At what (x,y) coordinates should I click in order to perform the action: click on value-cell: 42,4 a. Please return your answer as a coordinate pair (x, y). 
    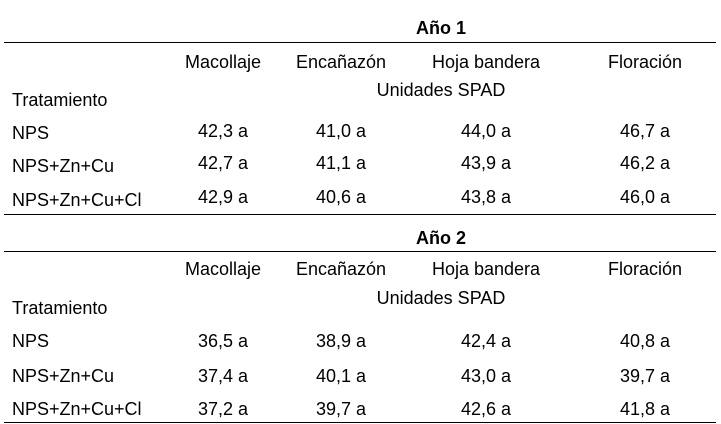
    Looking at the image, I should click on (486, 341).